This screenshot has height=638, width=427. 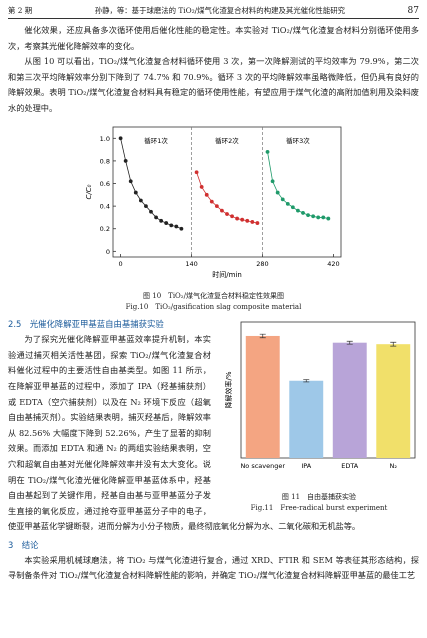 I want to click on x-tick-label: 140, so click(x=191, y=264).